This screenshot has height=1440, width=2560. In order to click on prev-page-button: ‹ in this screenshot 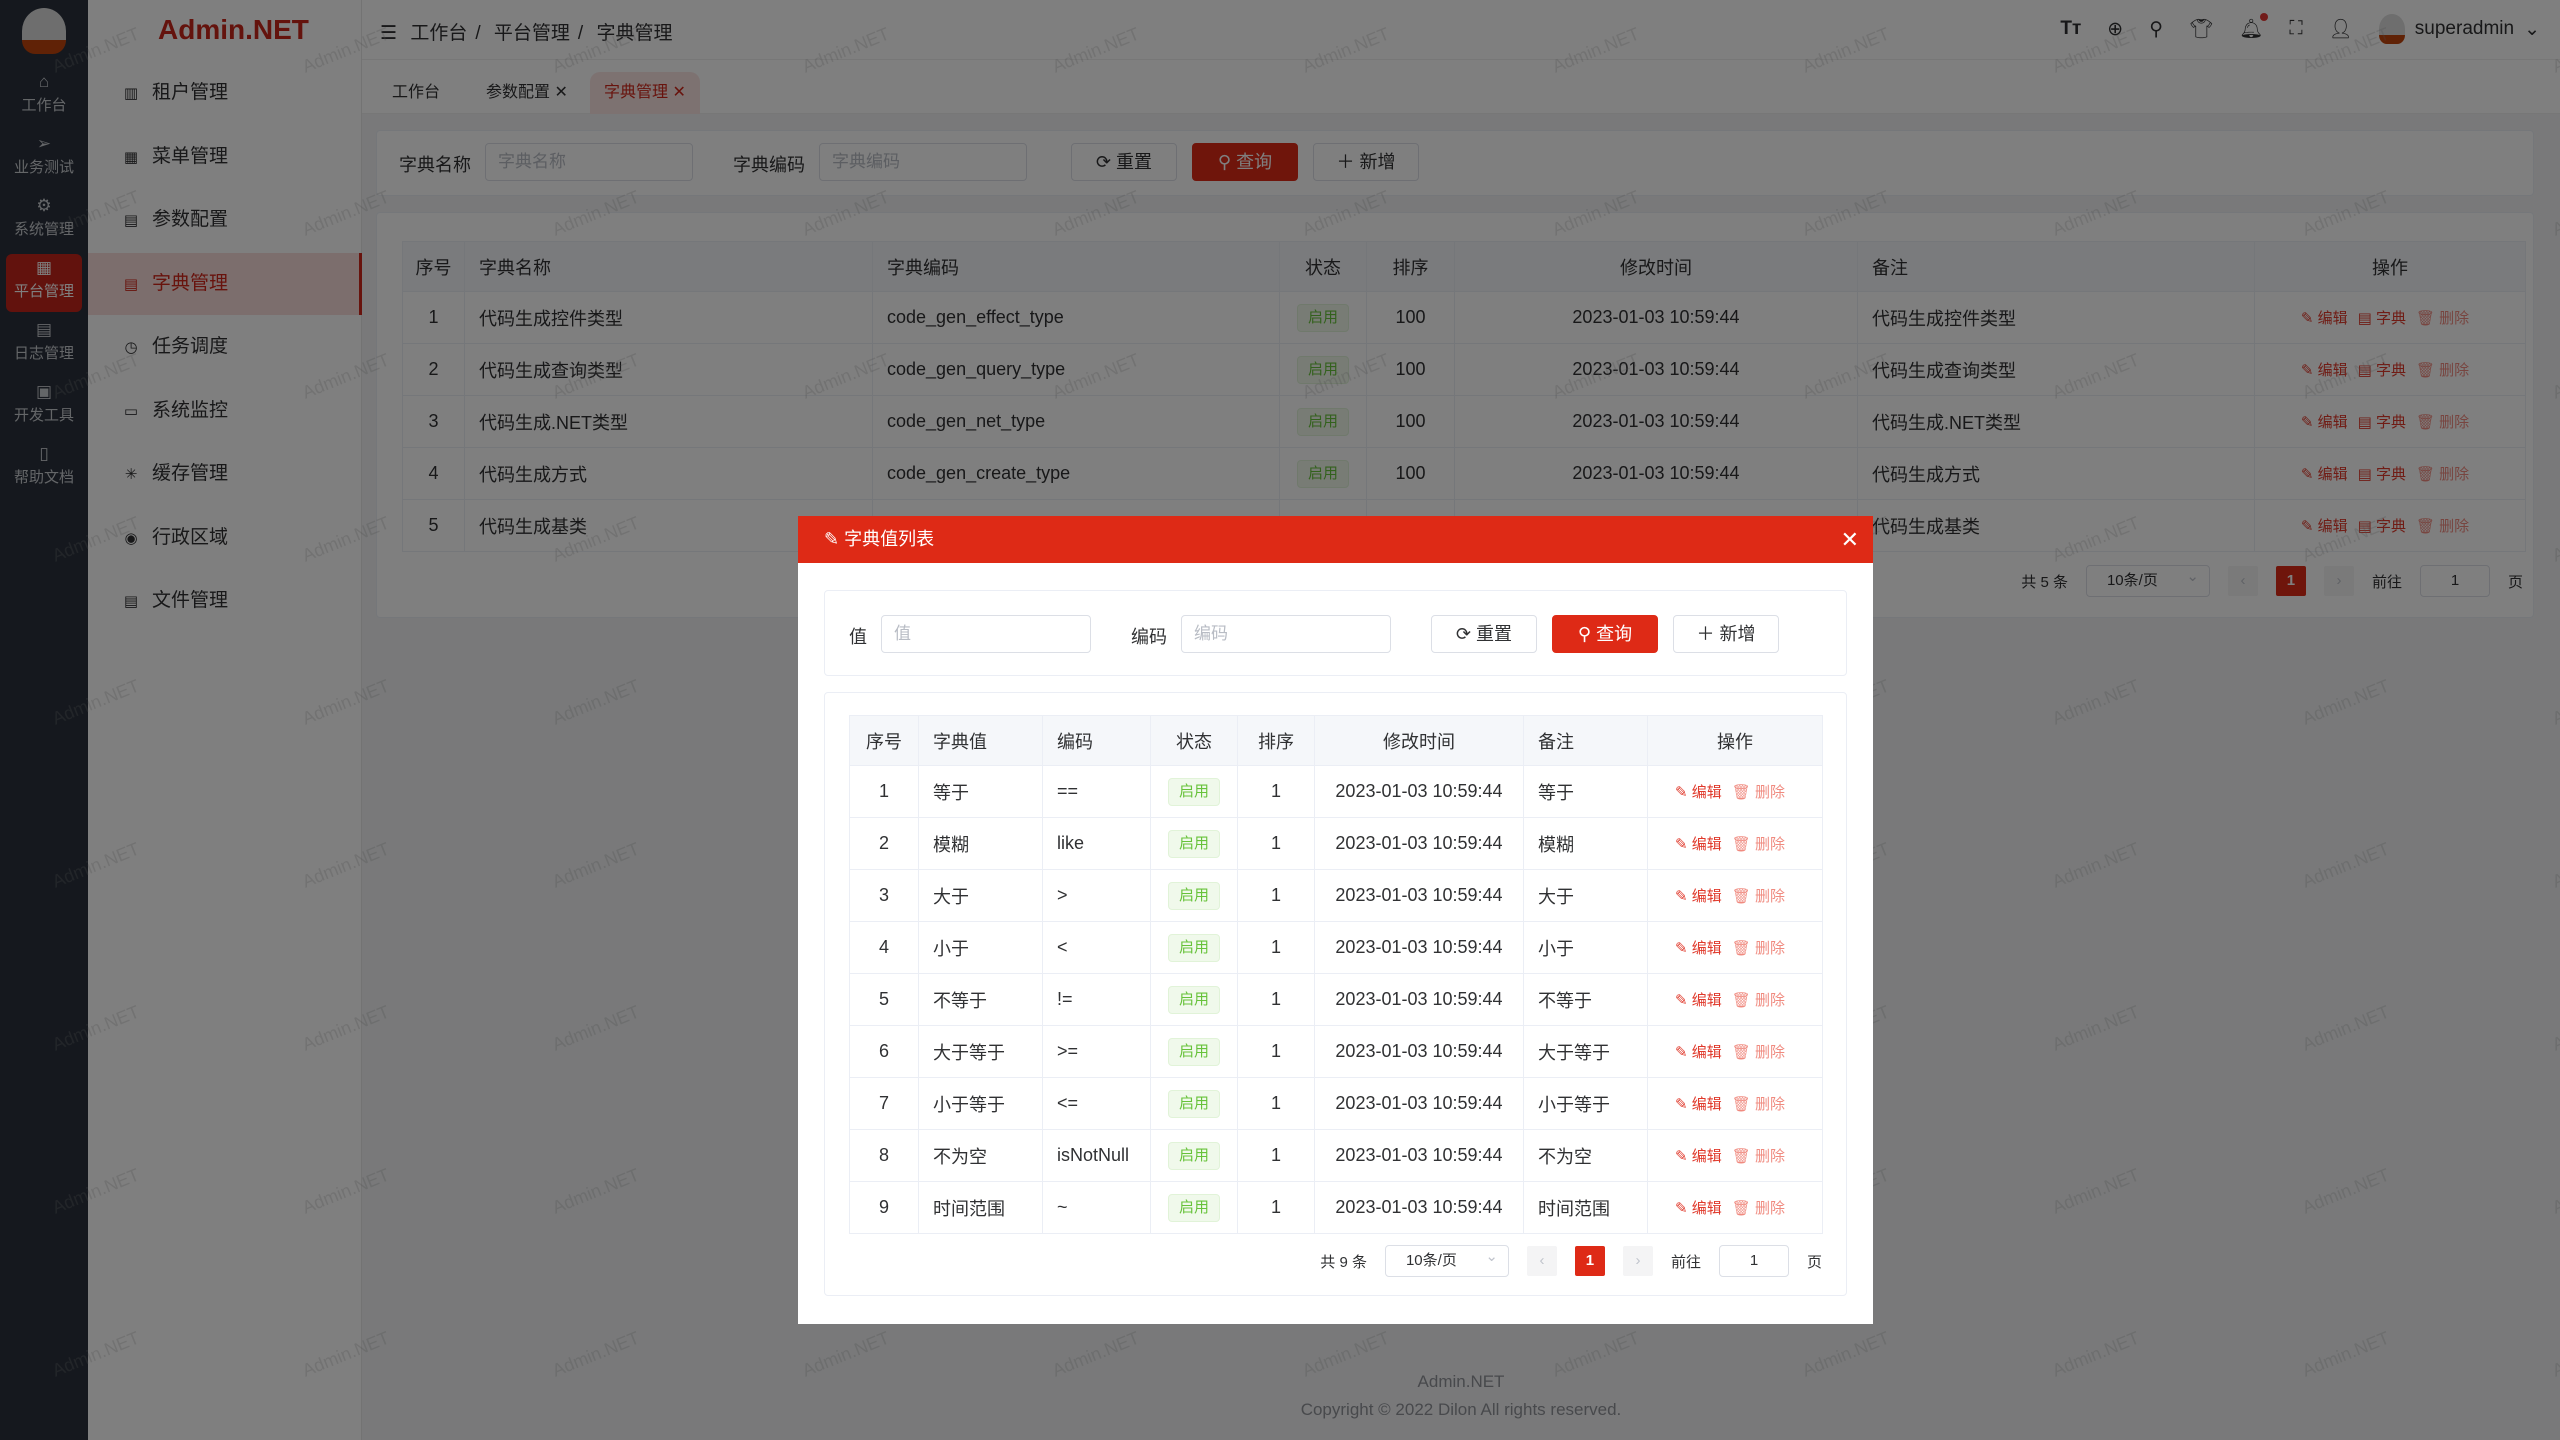, I will do `click(1541, 1261)`.